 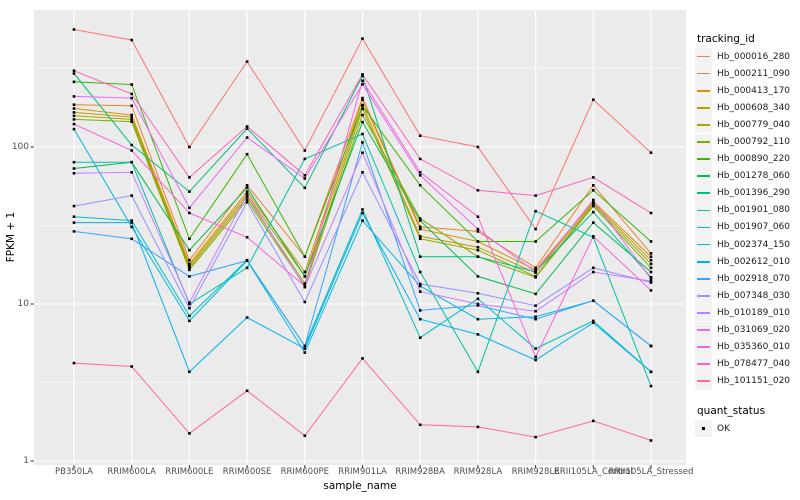 I want to click on y-axis-title: FPKM + 1, so click(x=11, y=237).